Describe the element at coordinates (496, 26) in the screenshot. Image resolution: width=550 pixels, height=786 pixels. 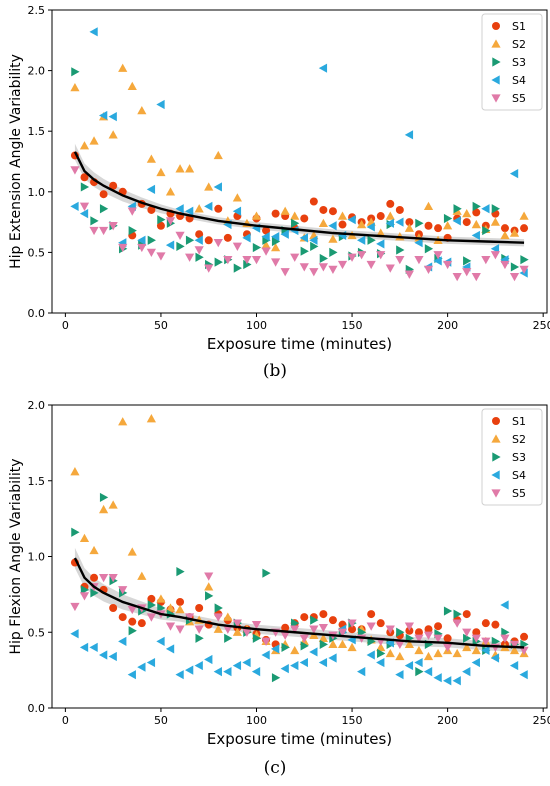
I see `legend-marker-s1` at that location.